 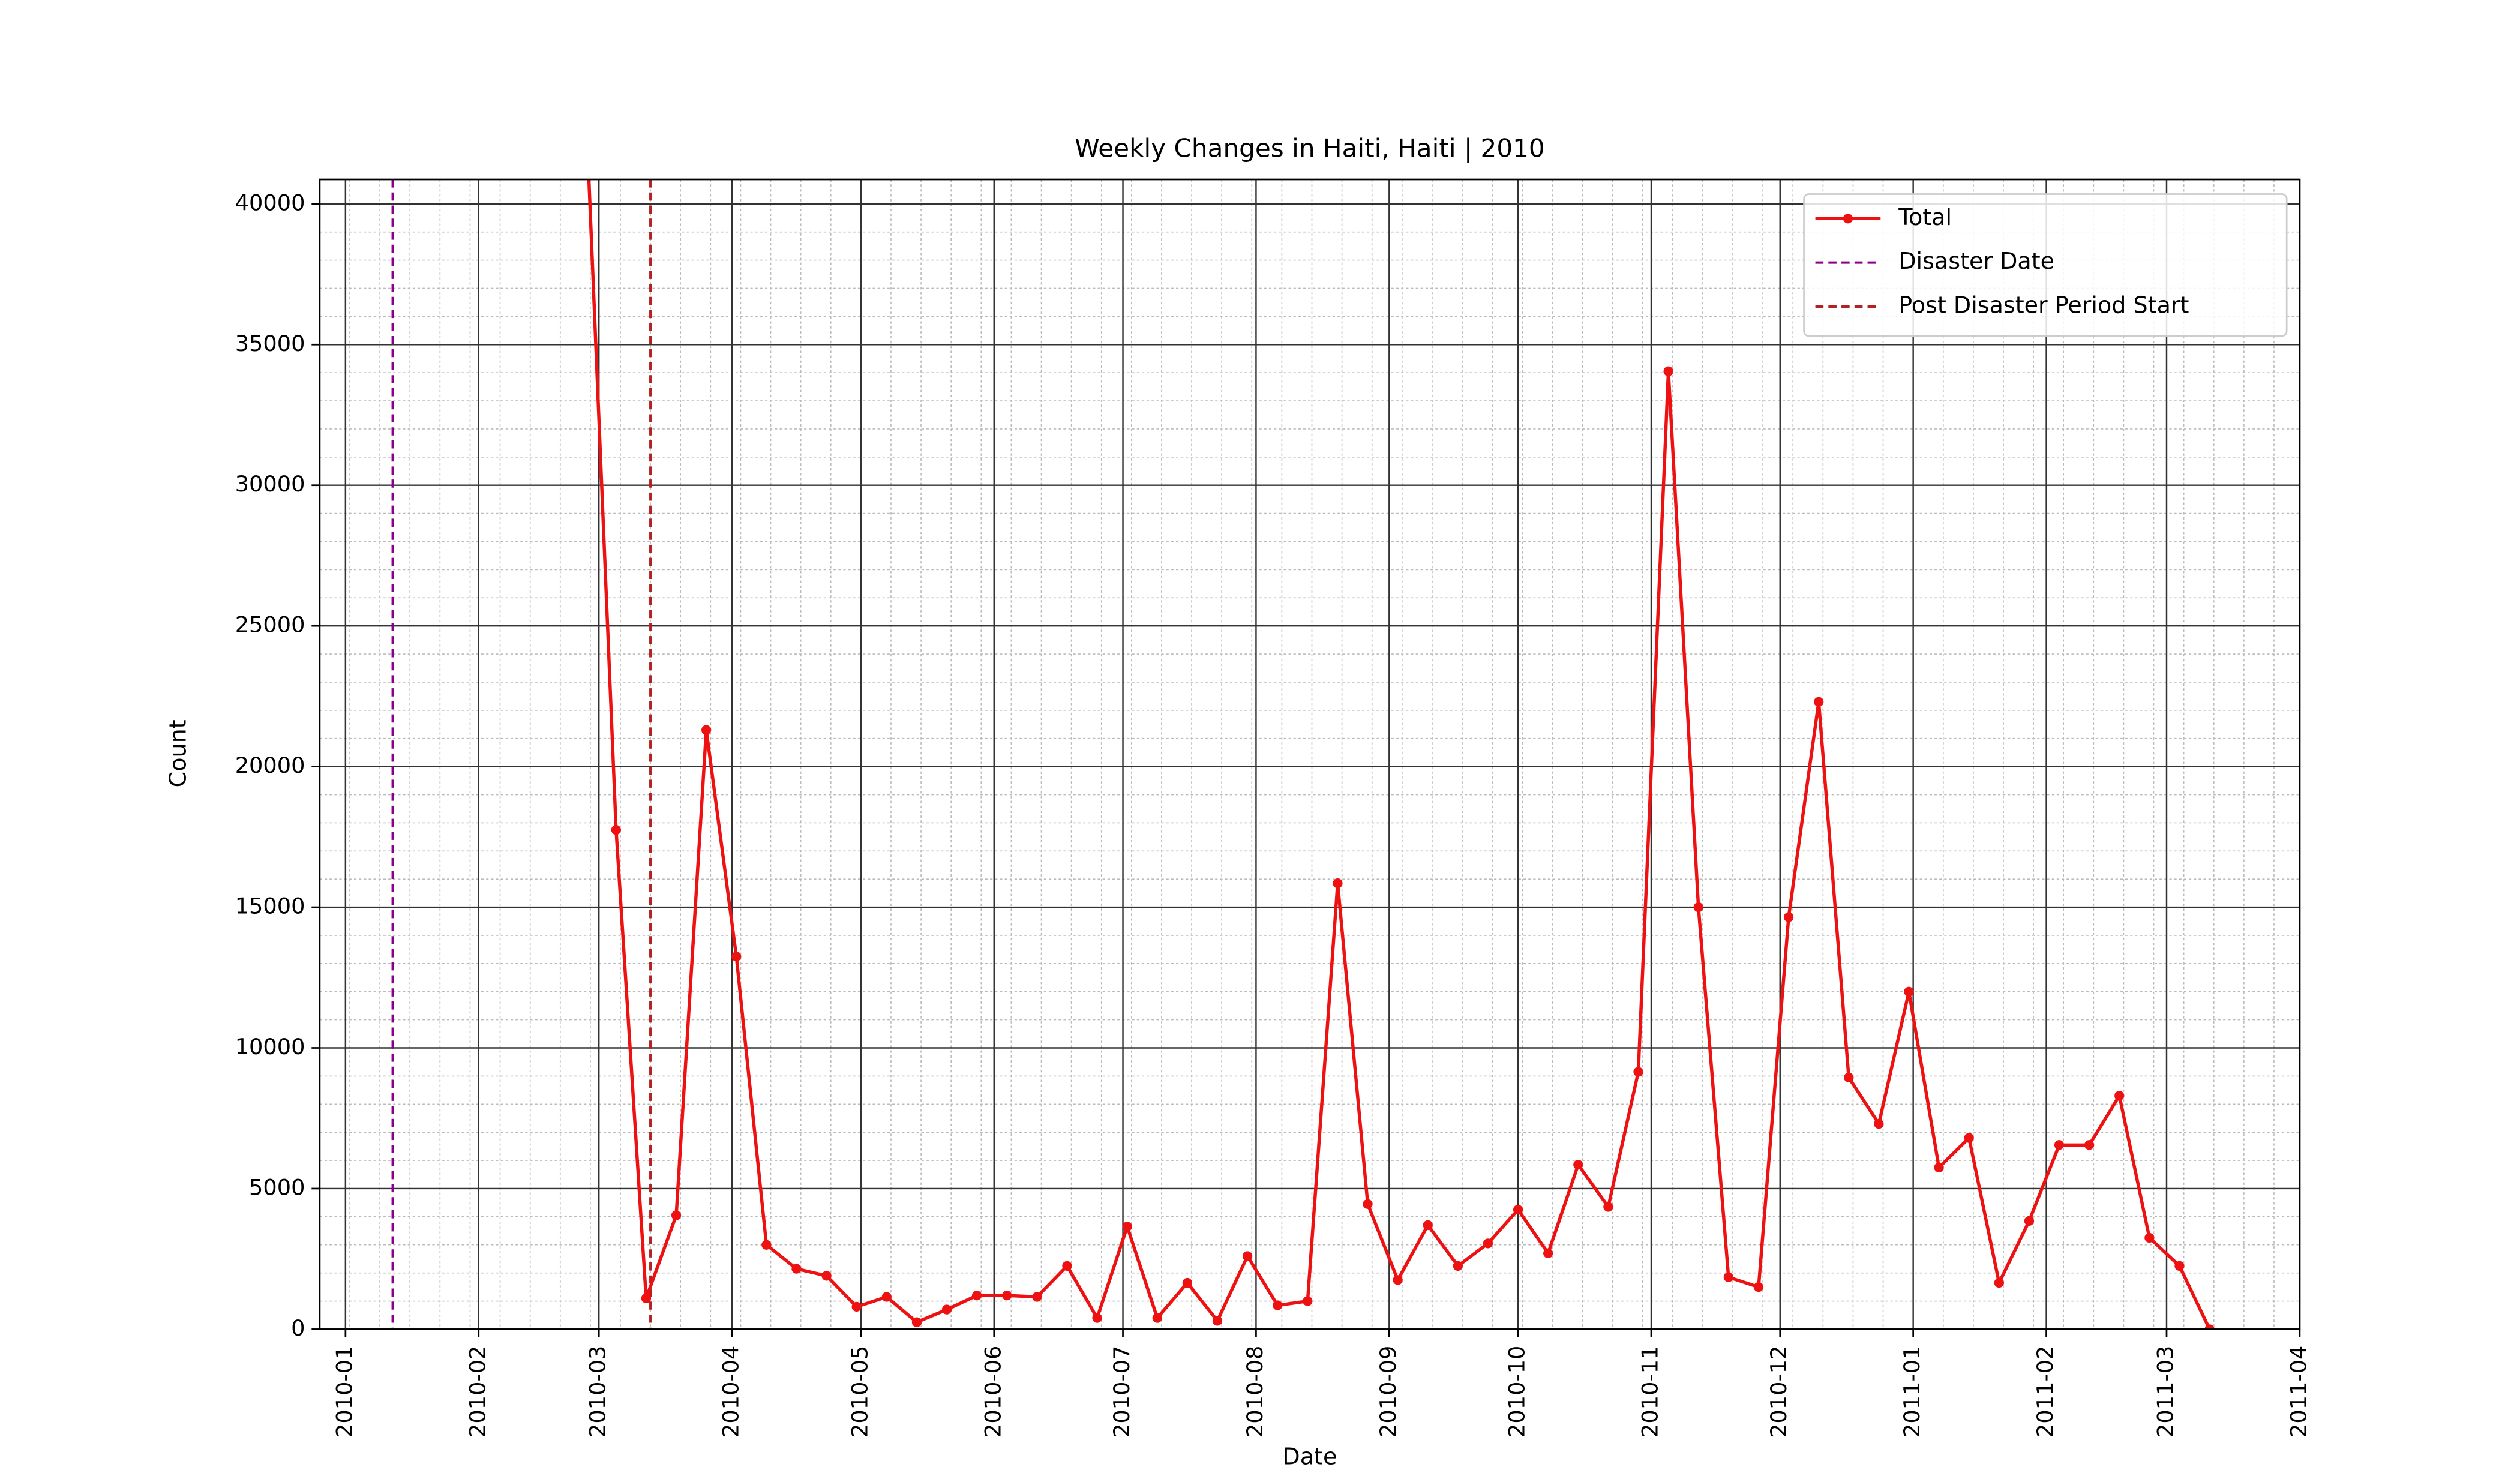 What do you see at coordinates (270, 625) in the screenshot?
I see `y-tick-label: 25000` at bounding box center [270, 625].